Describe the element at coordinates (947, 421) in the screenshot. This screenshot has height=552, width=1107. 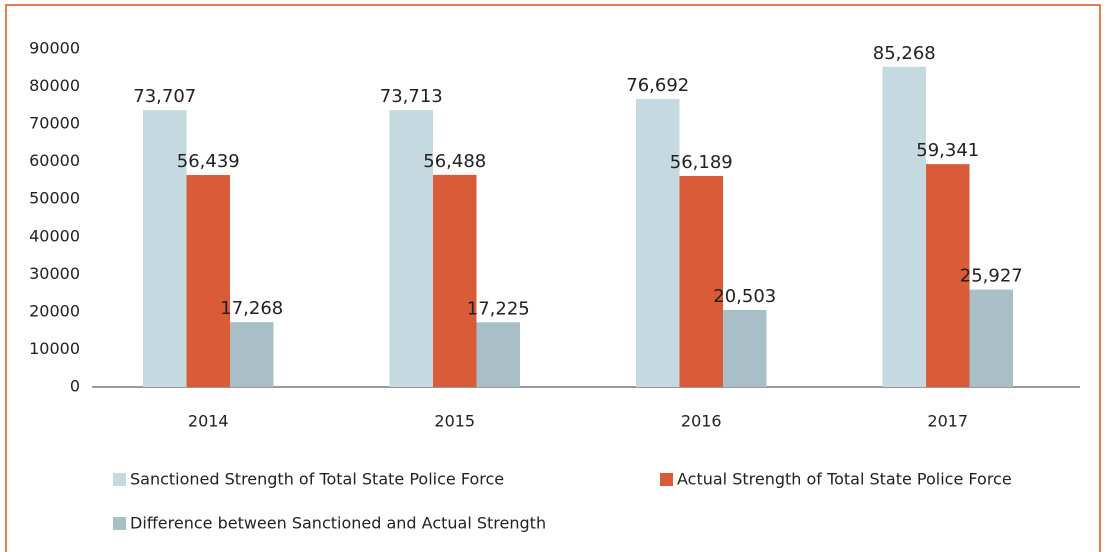
I see `x-tick-label: 2017` at that location.